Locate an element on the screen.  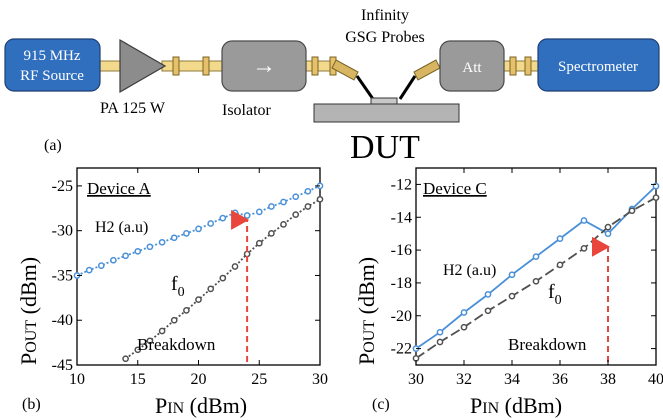
x-tick-label: 10 is located at coordinates (77, 379).